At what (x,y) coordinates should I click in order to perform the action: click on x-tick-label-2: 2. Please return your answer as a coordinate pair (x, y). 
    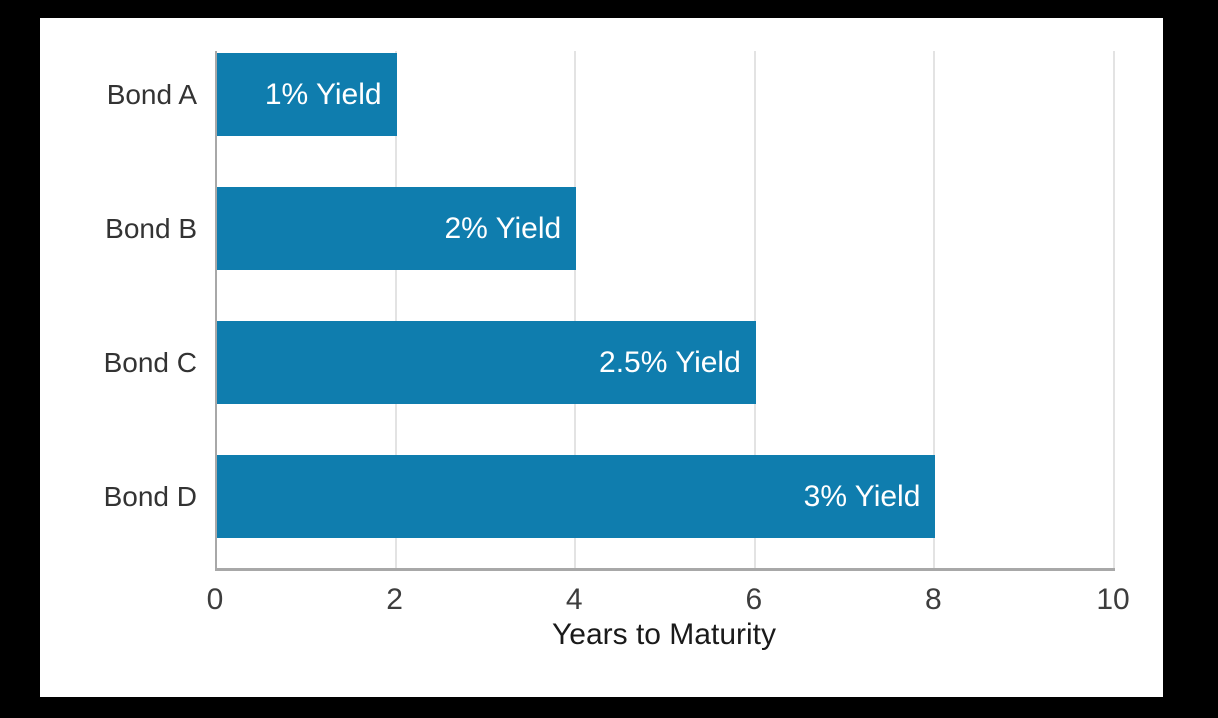
    Looking at the image, I should click on (394, 599).